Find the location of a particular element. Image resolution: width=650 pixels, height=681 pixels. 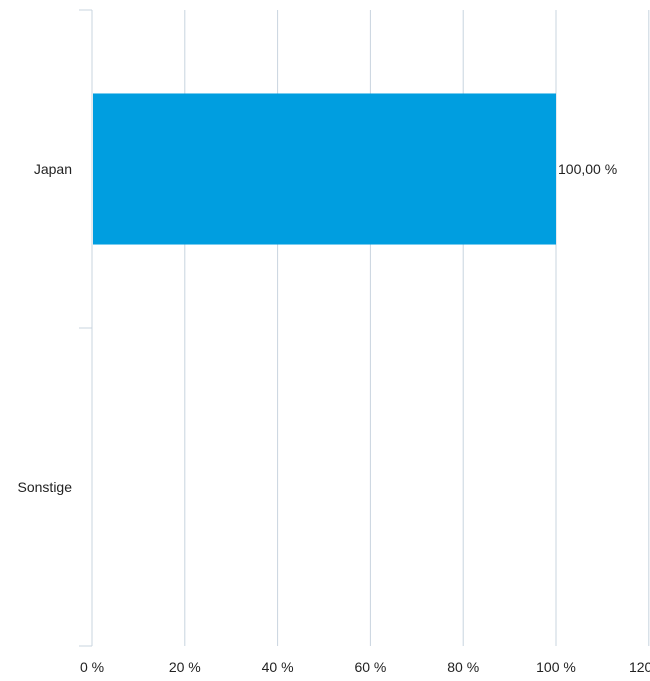

category-label: Sonstige is located at coordinates (45, 487).